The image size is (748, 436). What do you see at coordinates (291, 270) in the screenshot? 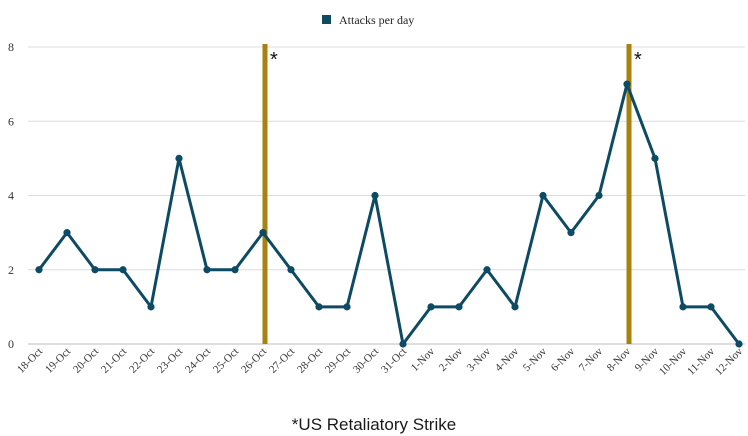
I see `data-point-27-Oct` at bounding box center [291, 270].